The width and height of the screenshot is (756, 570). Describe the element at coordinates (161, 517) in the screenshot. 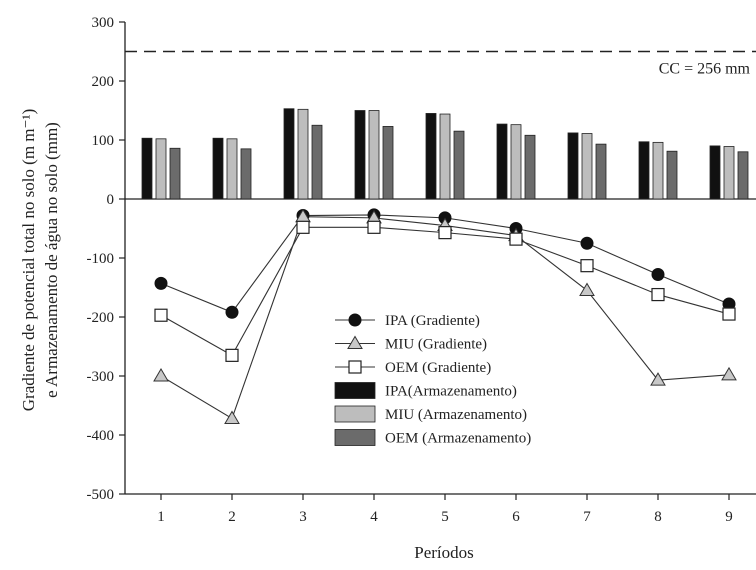

I see `x-tick-label: 1` at that location.